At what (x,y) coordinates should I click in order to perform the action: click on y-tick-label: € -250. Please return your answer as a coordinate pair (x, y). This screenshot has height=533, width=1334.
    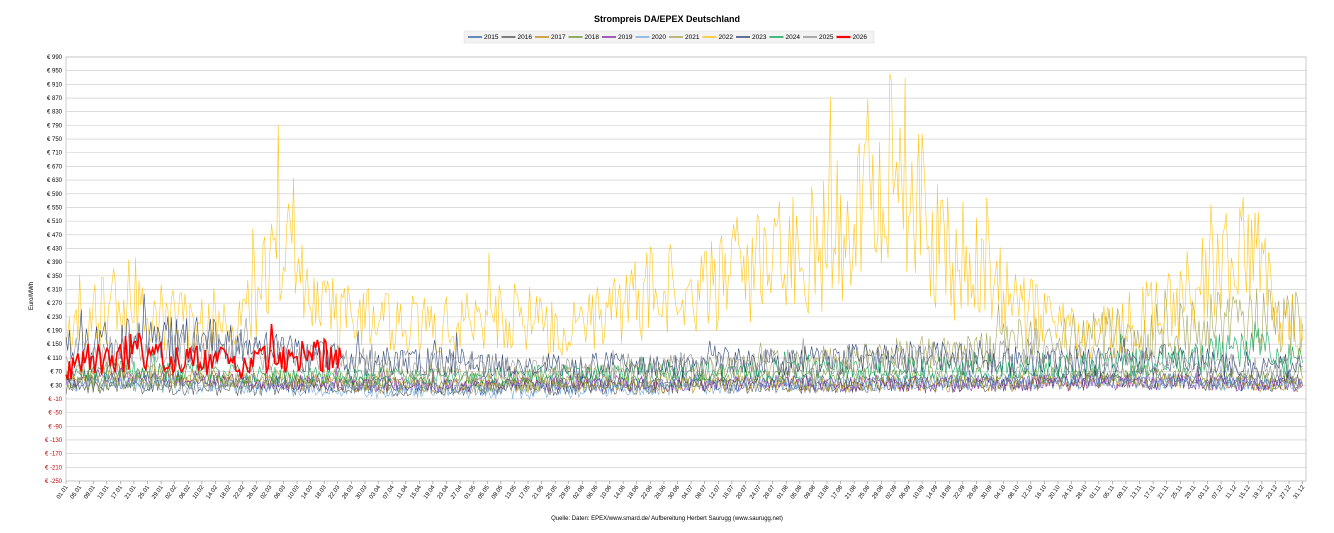
    Looking at the image, I should click on (54, 482).